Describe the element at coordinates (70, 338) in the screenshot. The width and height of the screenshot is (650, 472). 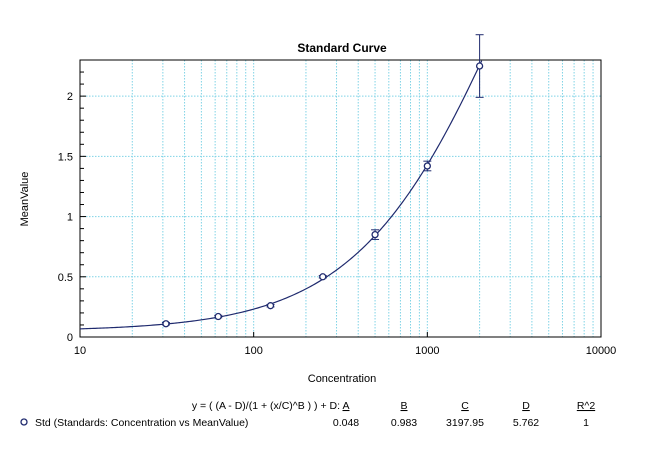
I see `y-tick-label: 0` at that location.